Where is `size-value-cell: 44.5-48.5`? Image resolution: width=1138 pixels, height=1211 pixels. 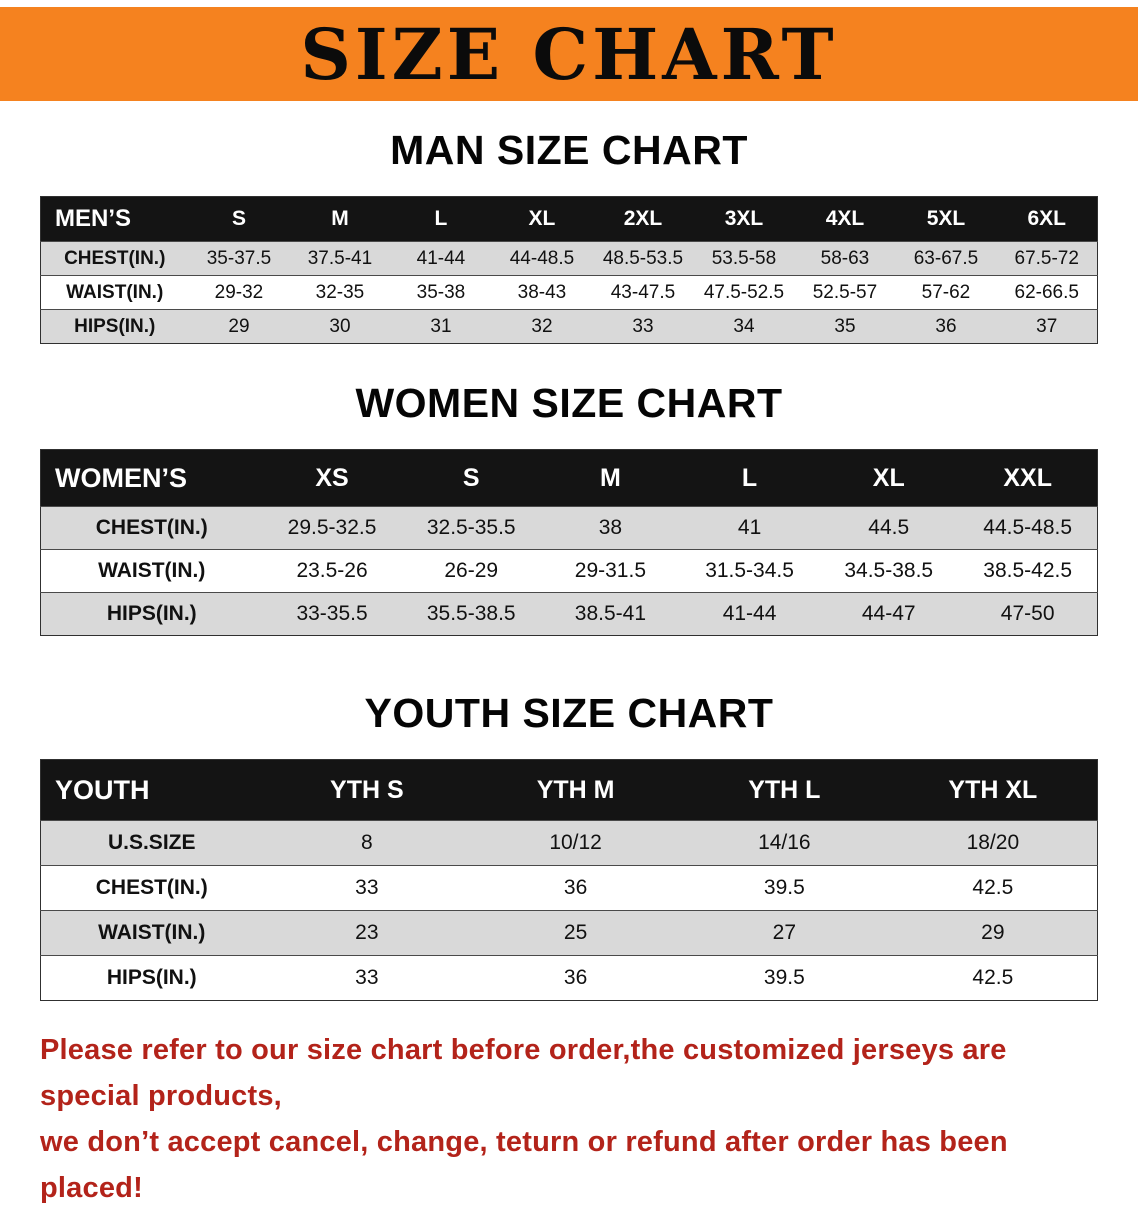 size-value-cell: 44.5-48.5 is located at coordinates (1028, 527).